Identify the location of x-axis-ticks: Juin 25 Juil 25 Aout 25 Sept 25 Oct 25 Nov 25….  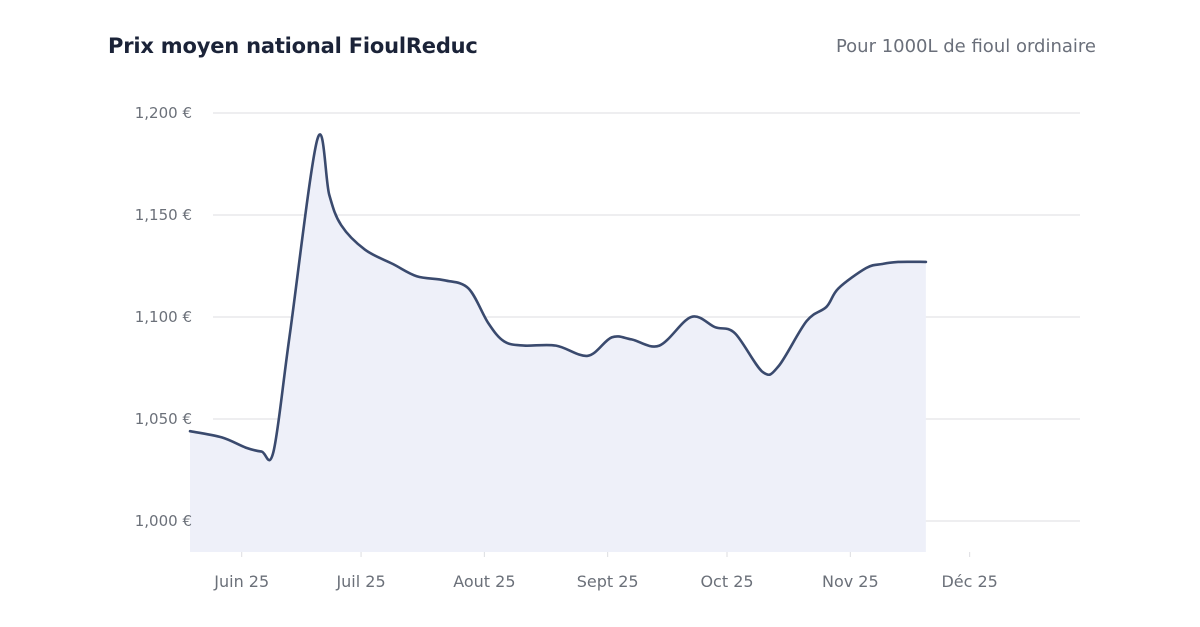
(605, 571).